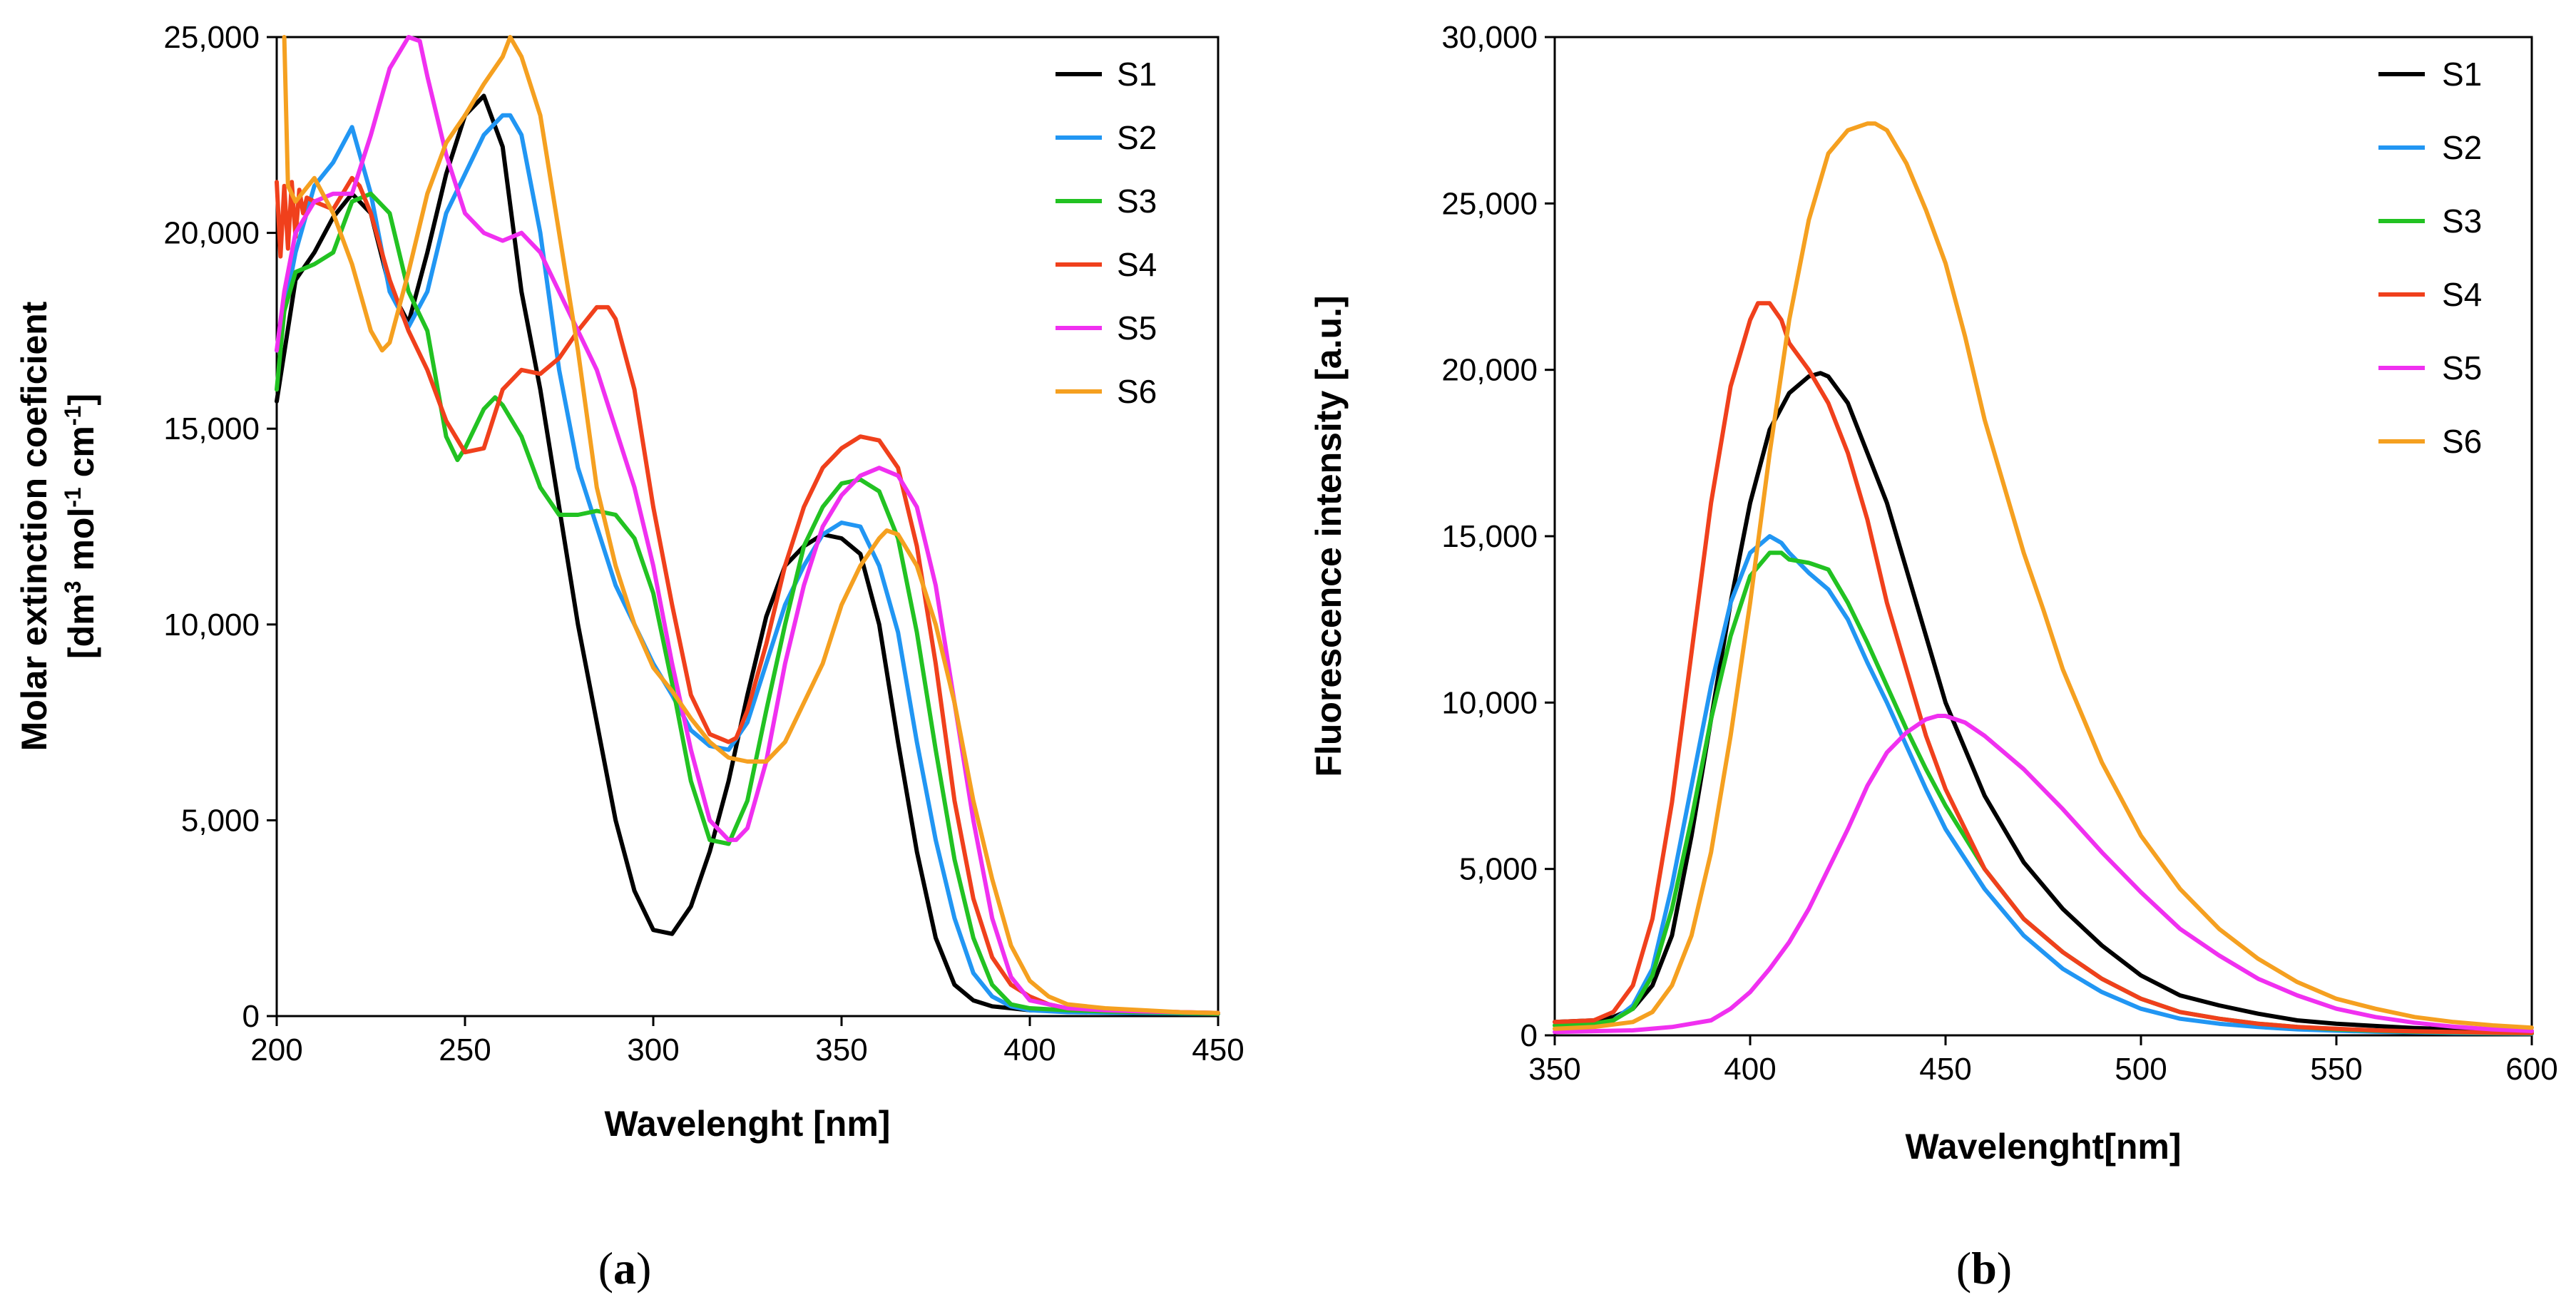 This screenshot has width=2576, height=1312. What do you see at coordinates (653, 1049) in the screenshot?
I see `a-x-tick-label: 300` at bounding box center [653, 1049].